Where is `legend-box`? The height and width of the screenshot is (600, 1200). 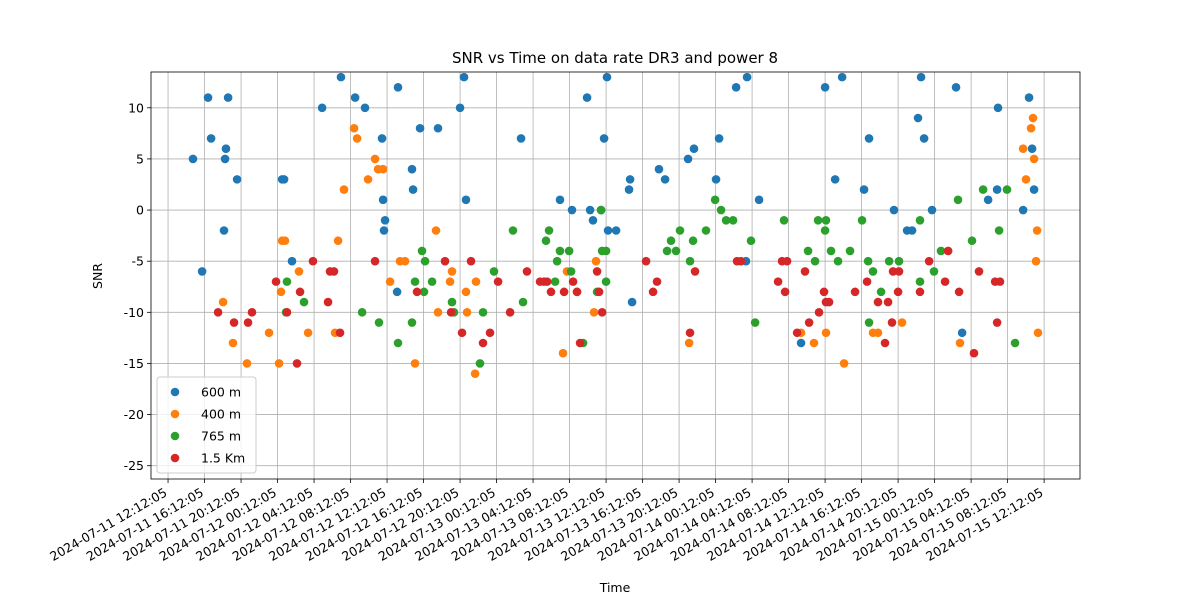 legend-box is located at coordinates (206, 425).